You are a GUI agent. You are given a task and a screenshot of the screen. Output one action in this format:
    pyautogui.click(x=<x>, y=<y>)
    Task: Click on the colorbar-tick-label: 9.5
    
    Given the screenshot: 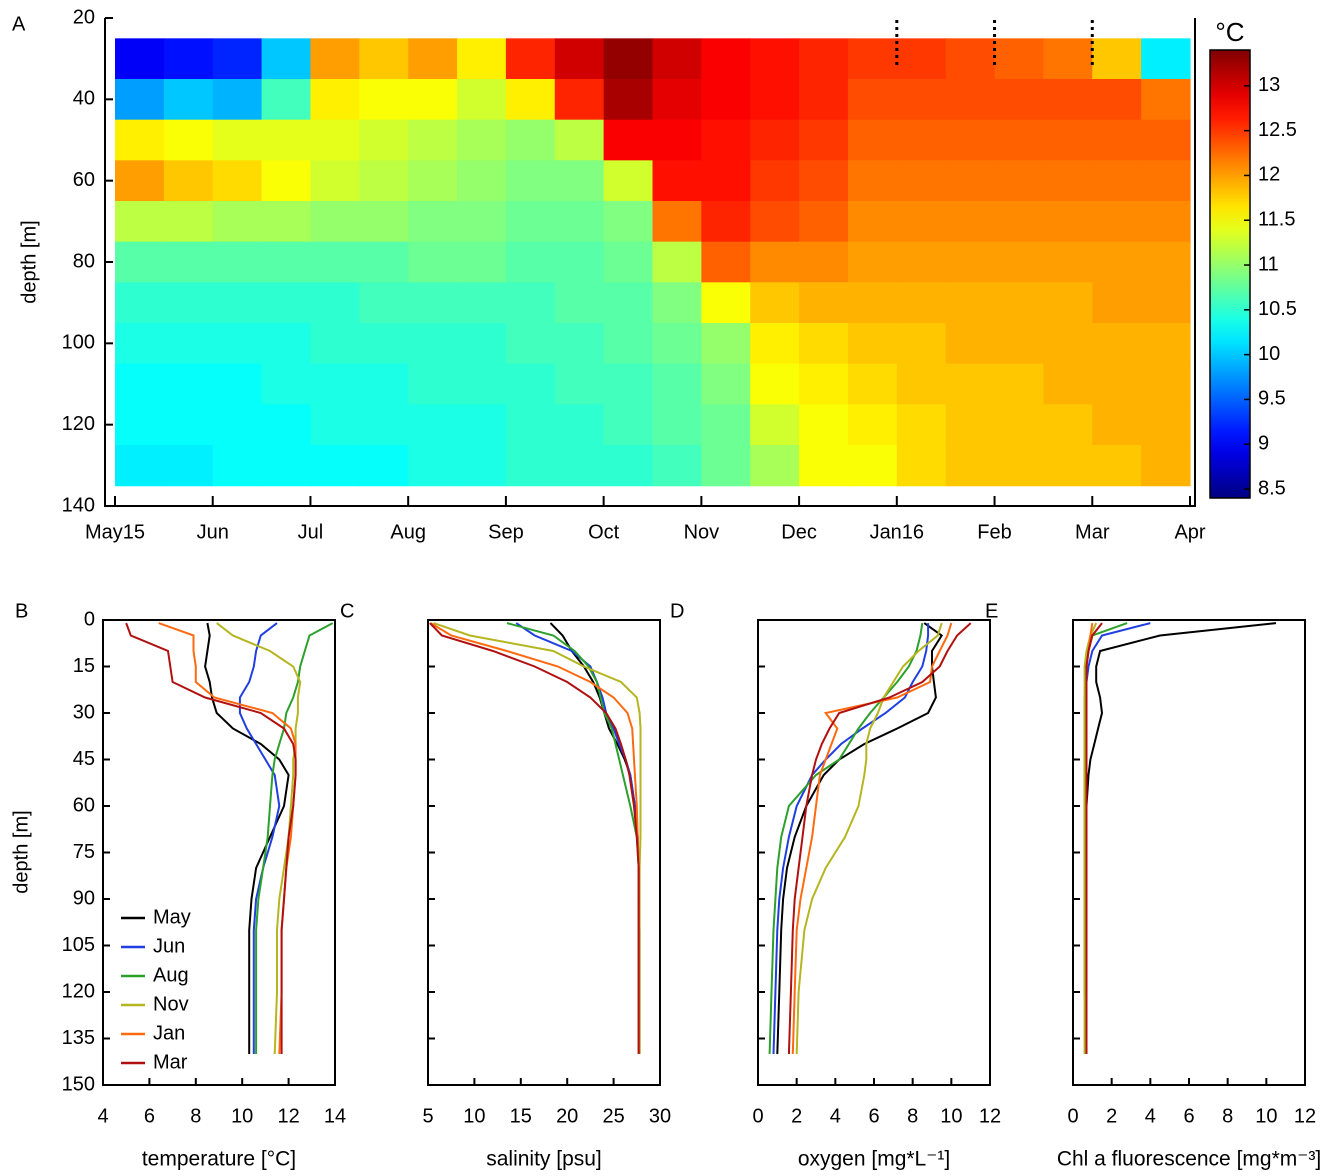 What is the action you would take?
    pyautogui.click(x=1272, y=399)
    